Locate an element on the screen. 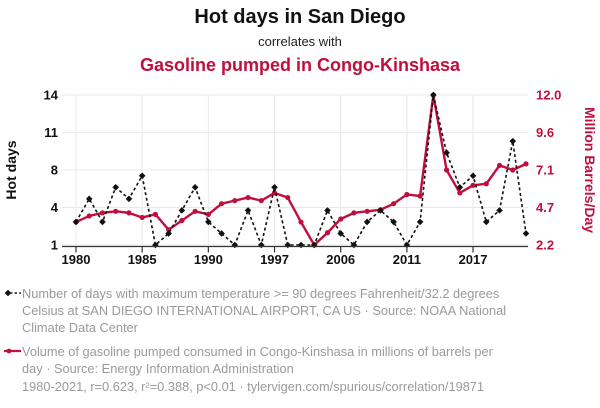 This screenshot has height=408, width=600. solid-dot-legend-marker is located at coordinates (12, 351).